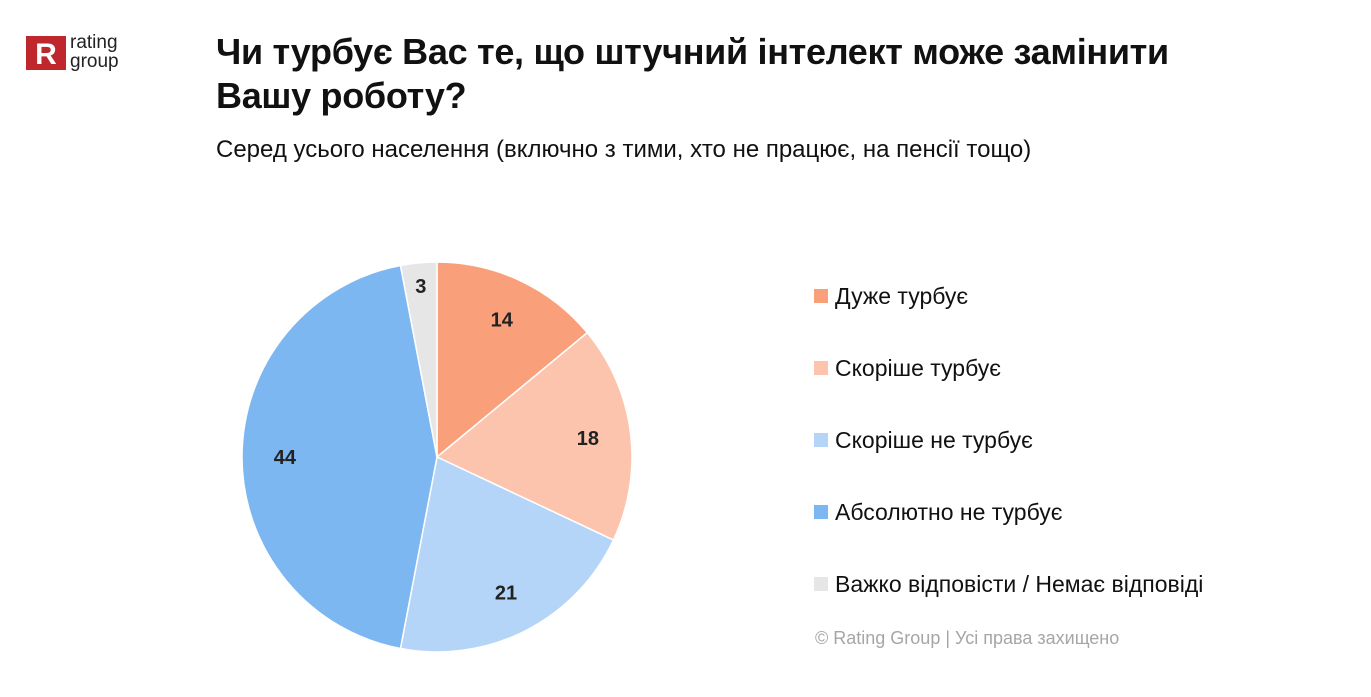 Image resolution: width=1371 pixels, height=697 pixels. I want to click on pie-slice-value-label: 44, so click(285, 458).